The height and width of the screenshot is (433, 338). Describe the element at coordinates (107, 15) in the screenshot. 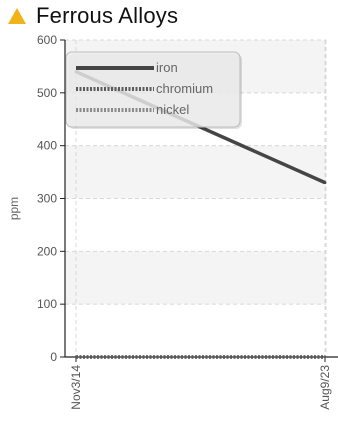

I see `chart-title: Ferrous Alloys` at that location.